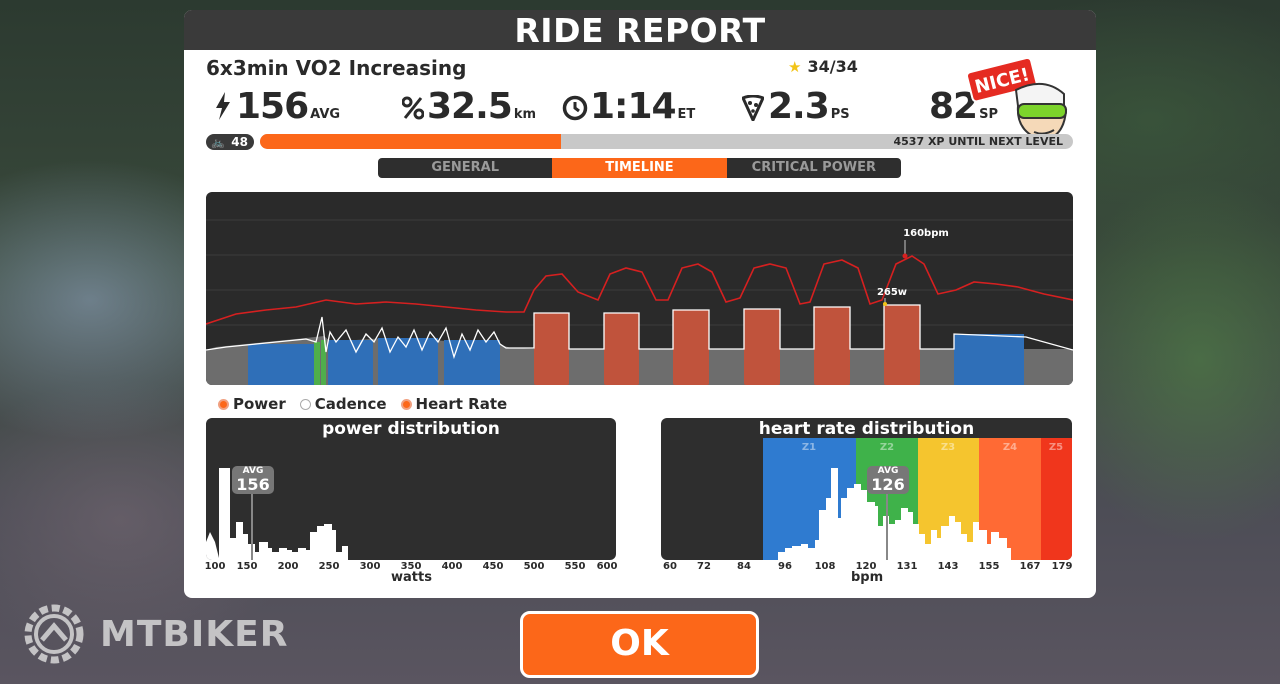  What do you see at coordinates (253, 471) in the screenshot?
I see `power-avg-label: AVG` at bounding box center [253, 471].